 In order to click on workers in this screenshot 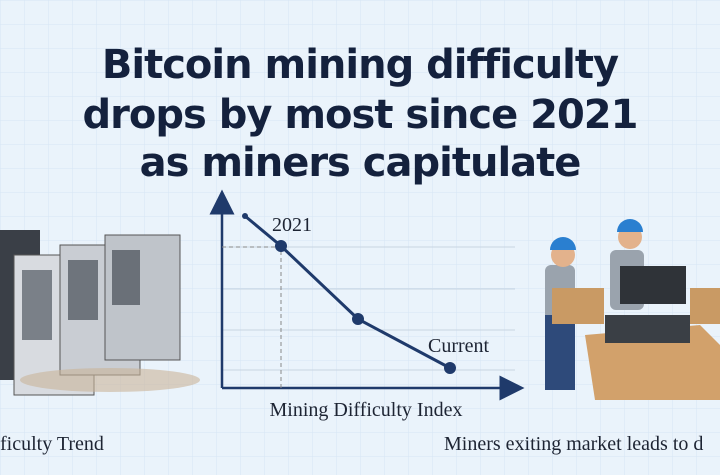, I will do `click(632, 309)`.